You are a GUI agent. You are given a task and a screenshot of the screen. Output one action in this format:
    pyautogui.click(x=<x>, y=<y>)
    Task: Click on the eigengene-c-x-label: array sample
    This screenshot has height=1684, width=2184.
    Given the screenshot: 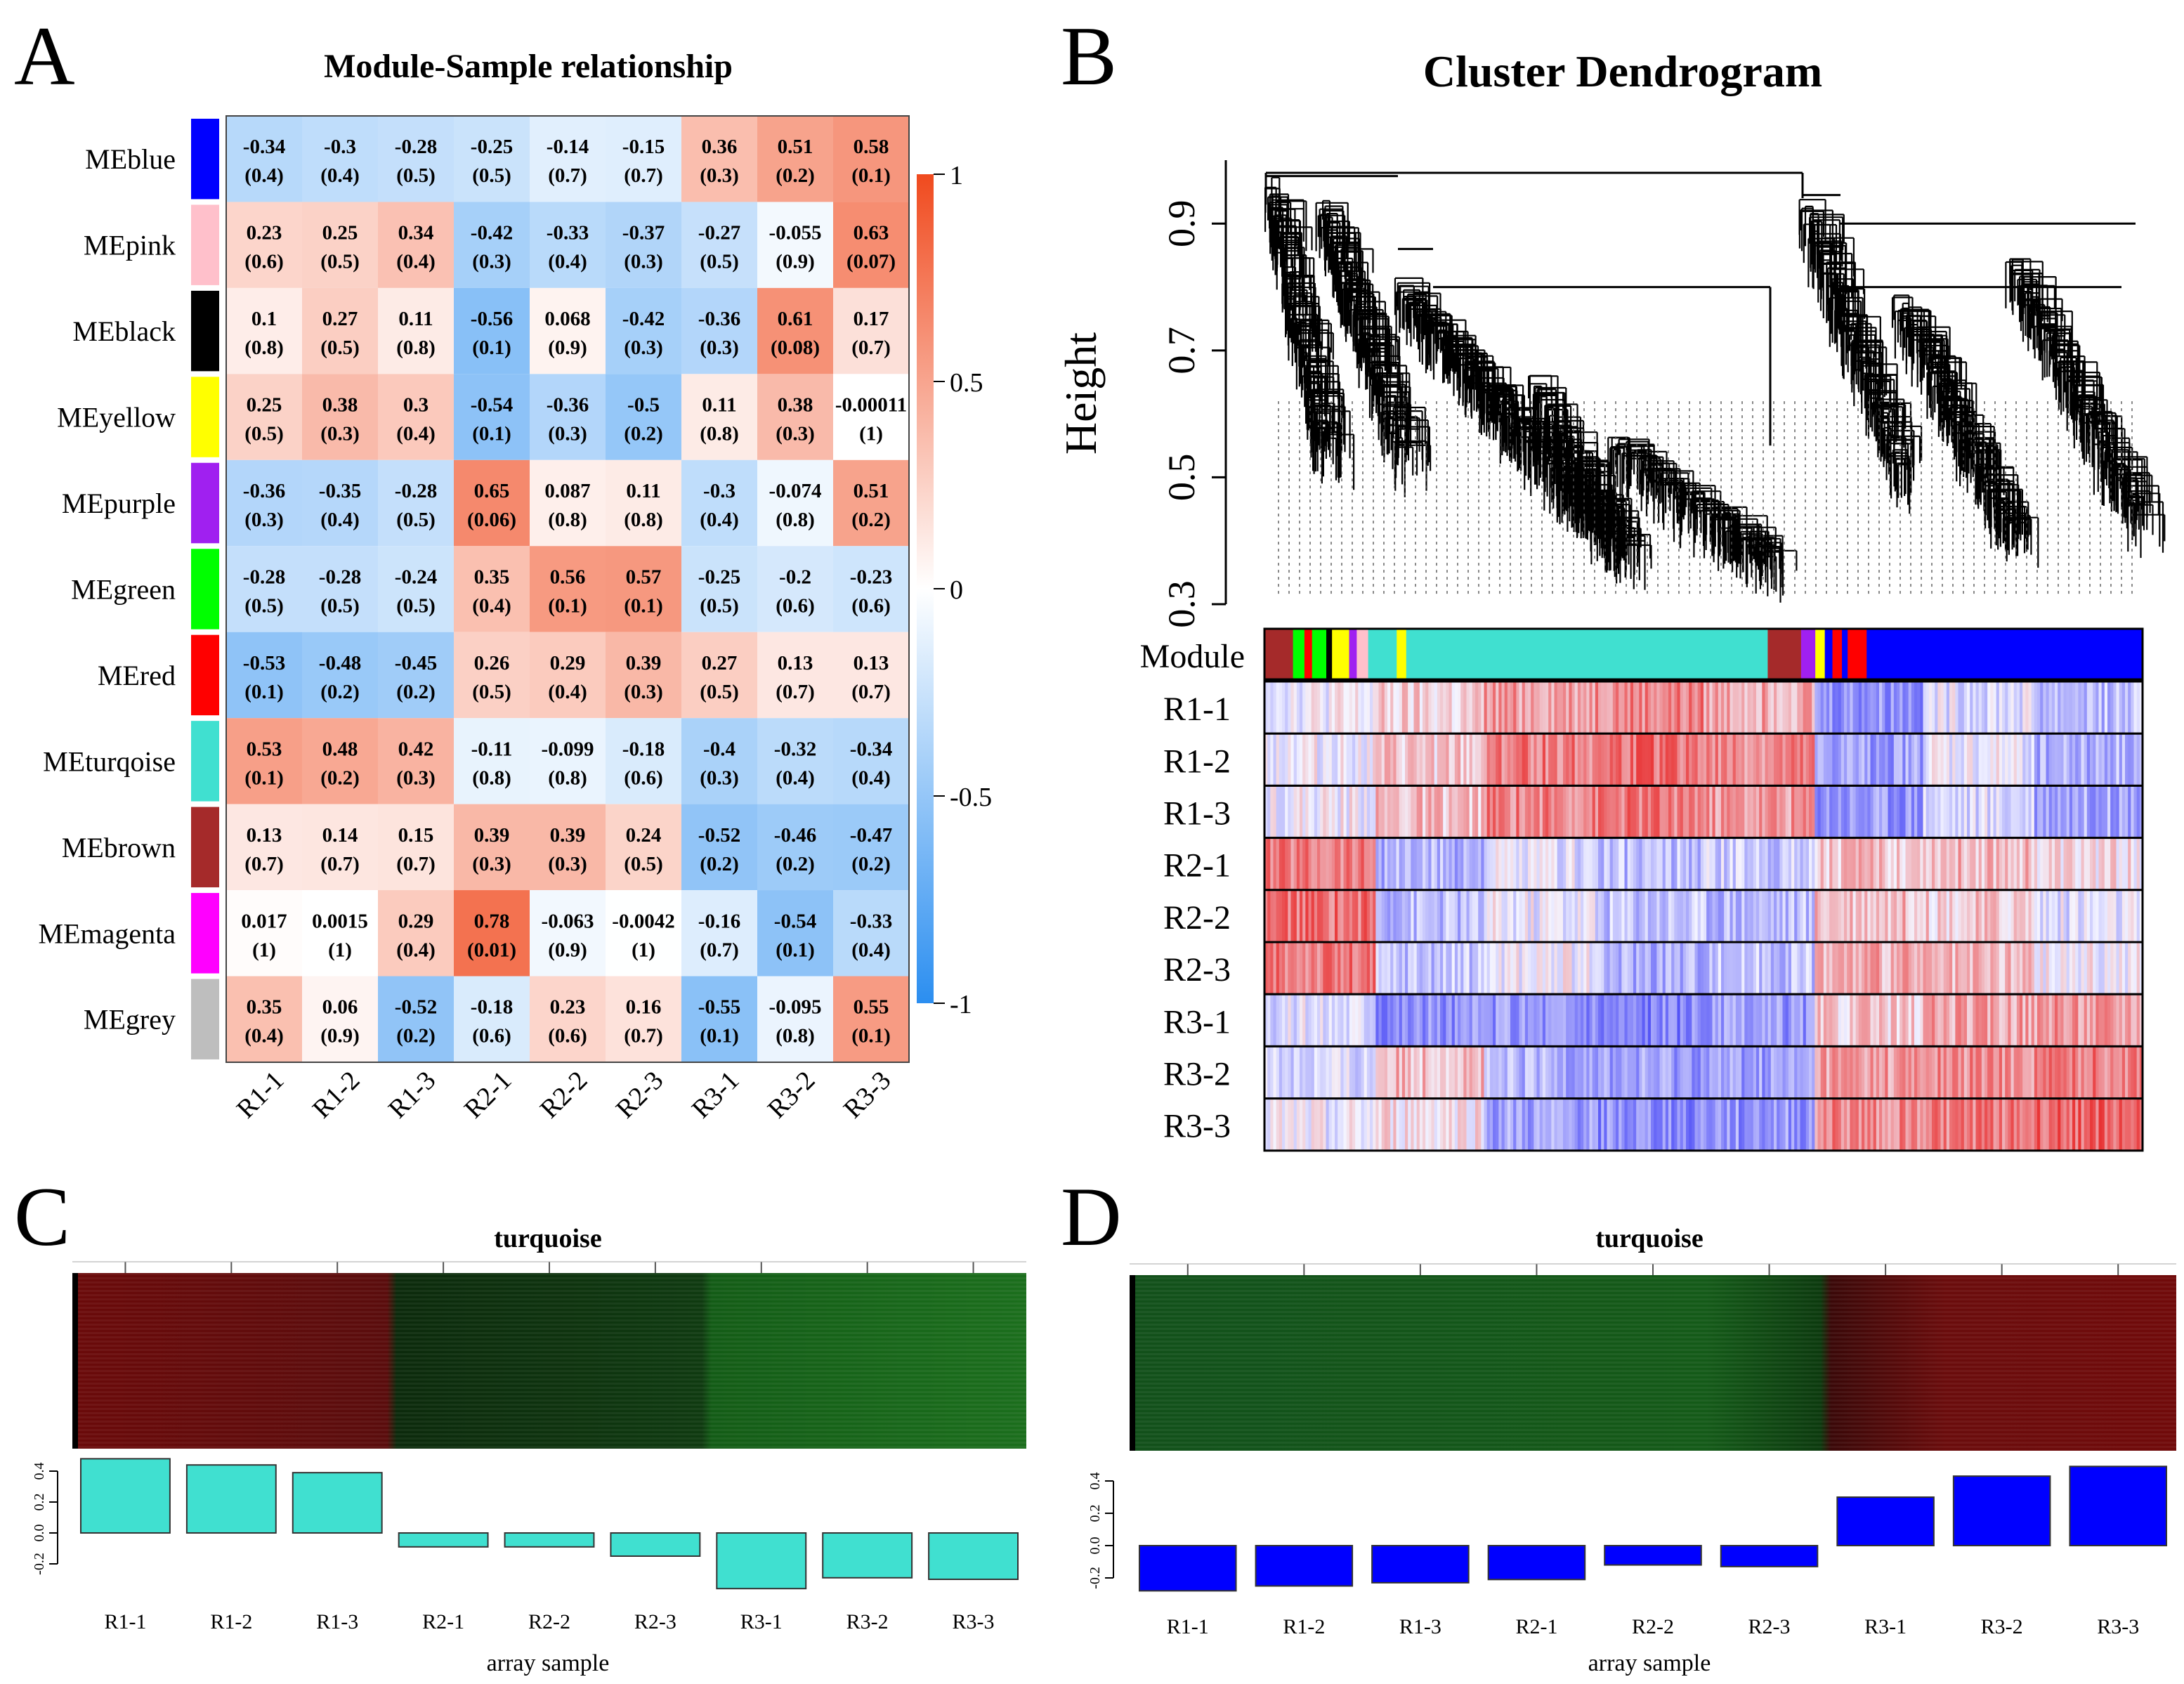 What is the action you would take?
    pyautogui.click(x=548, y=1663)
    